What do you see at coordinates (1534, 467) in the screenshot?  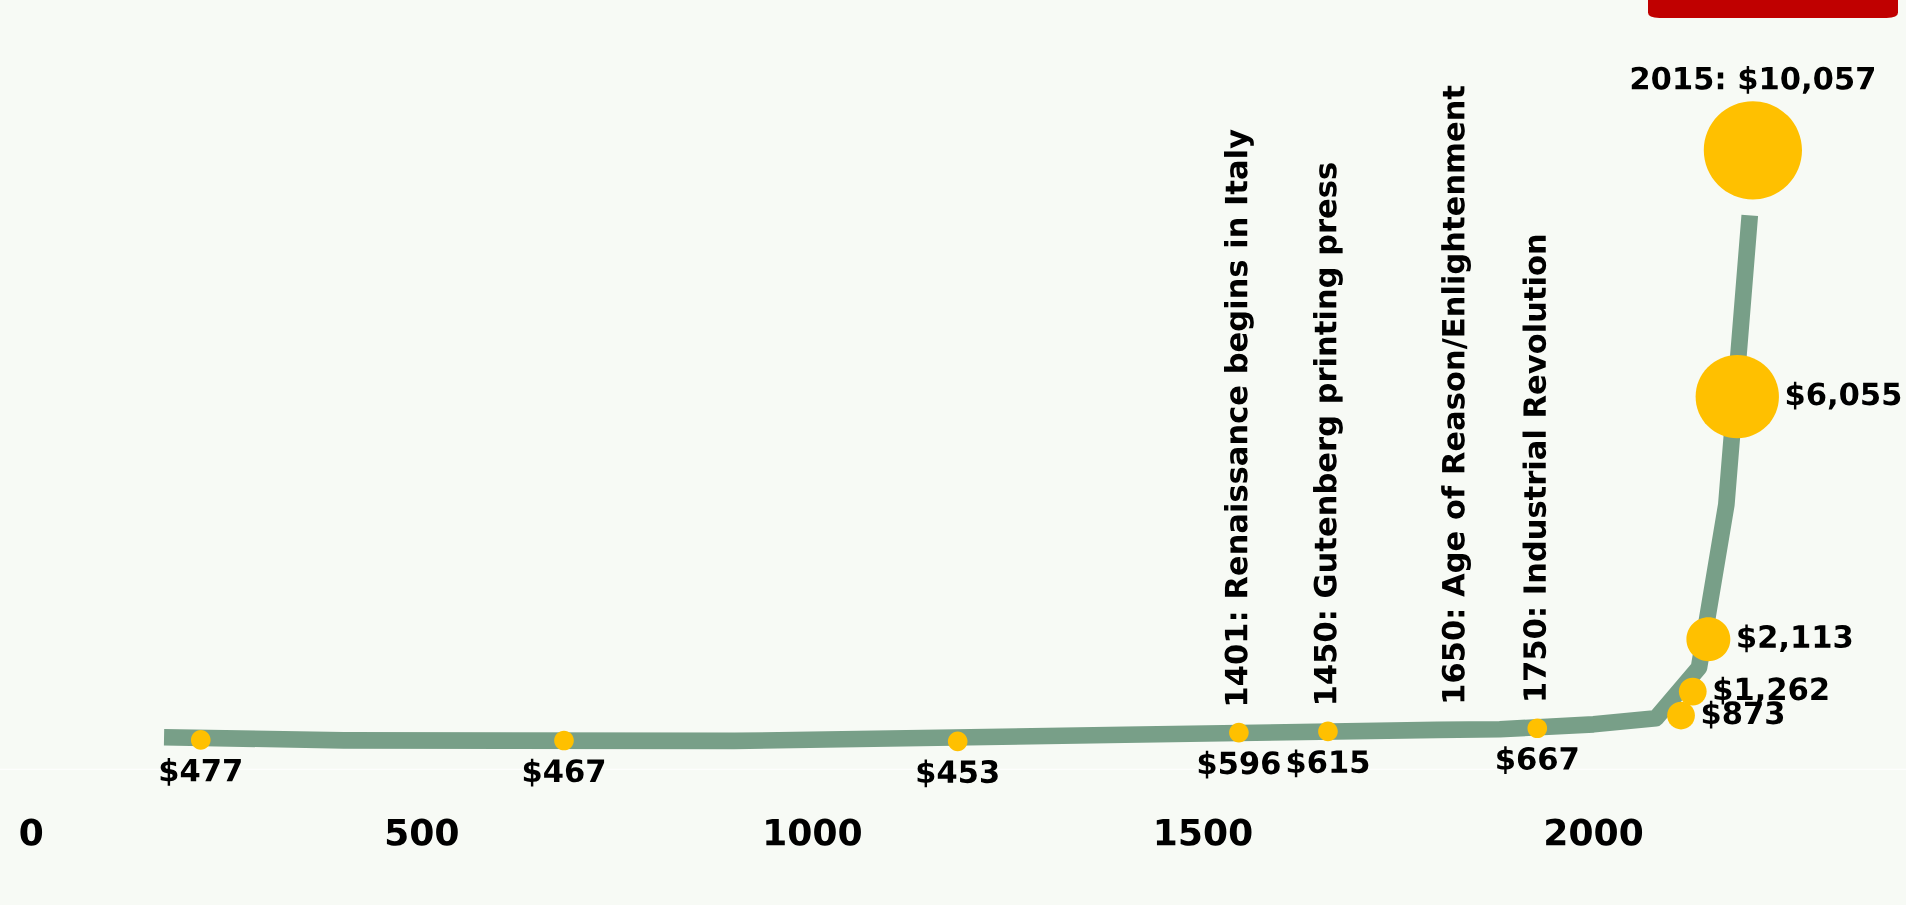 I see `annotation: 1750: Industrial Revolution` at bounding box center [1534, 467].